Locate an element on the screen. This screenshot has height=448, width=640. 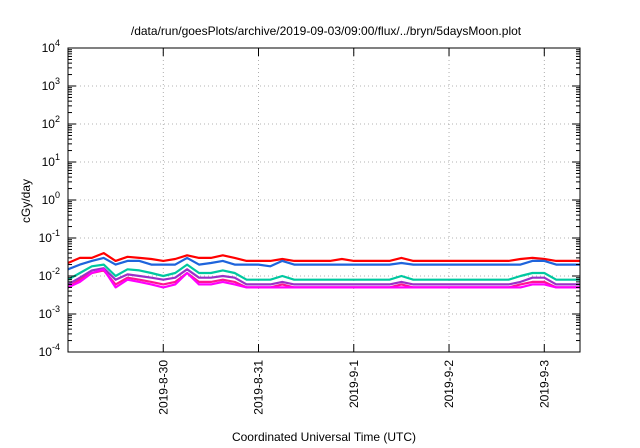
series-group is located at coordinates (323, 270).